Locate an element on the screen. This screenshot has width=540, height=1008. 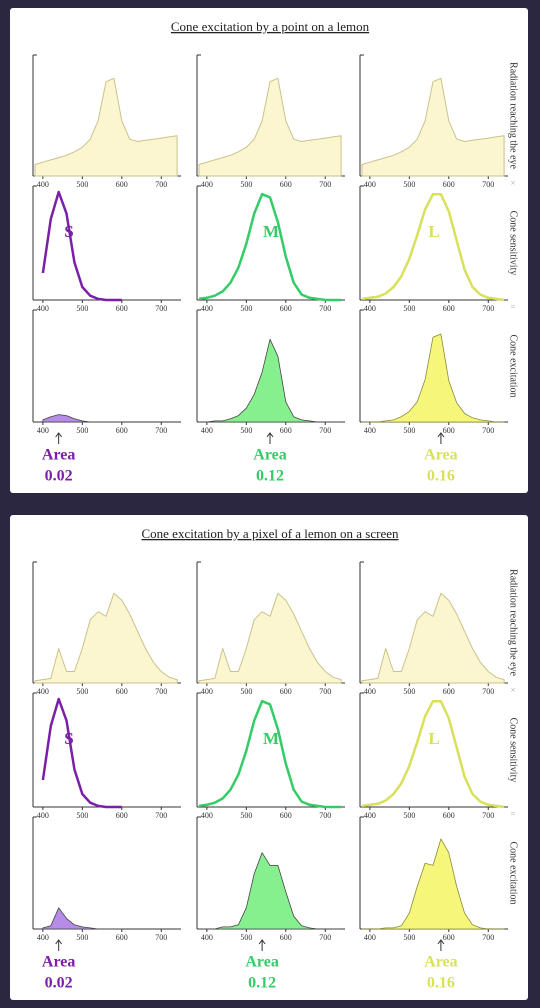
row-label: Radiation reaching the eye is located at coordinates (513, 622).